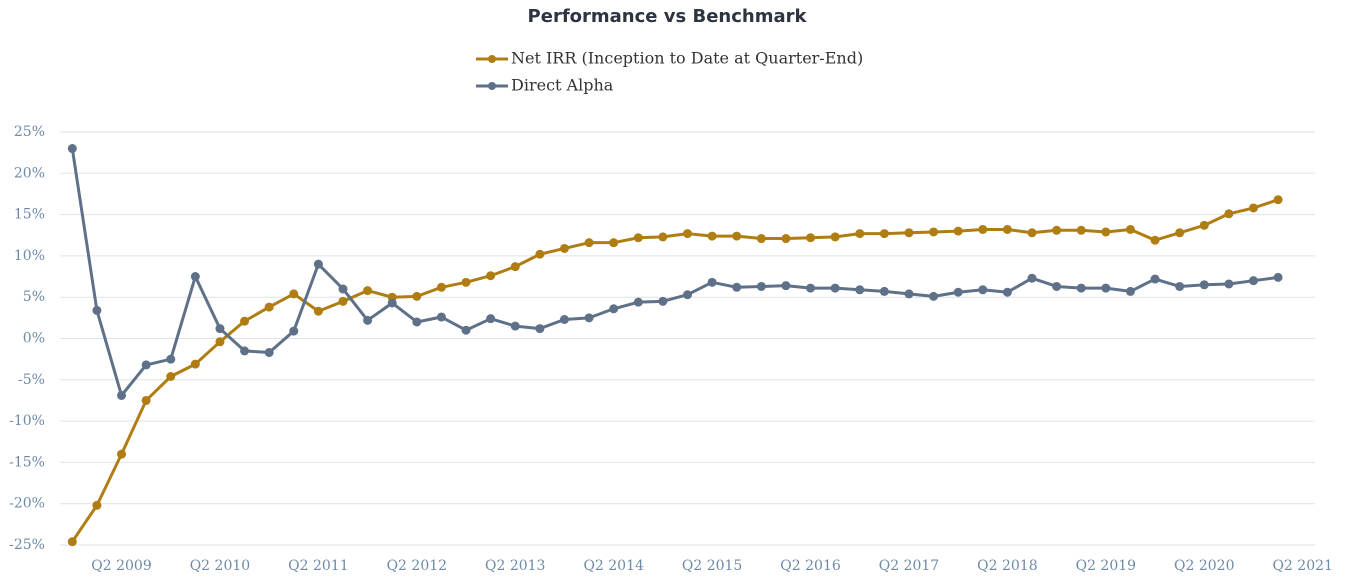 This screenshot has width=1345, height=579. What do you see at coordinates (318, 566) in the screenshot?
I see `x-tick-label: Q2 2011` at bounding box center [318, 566].